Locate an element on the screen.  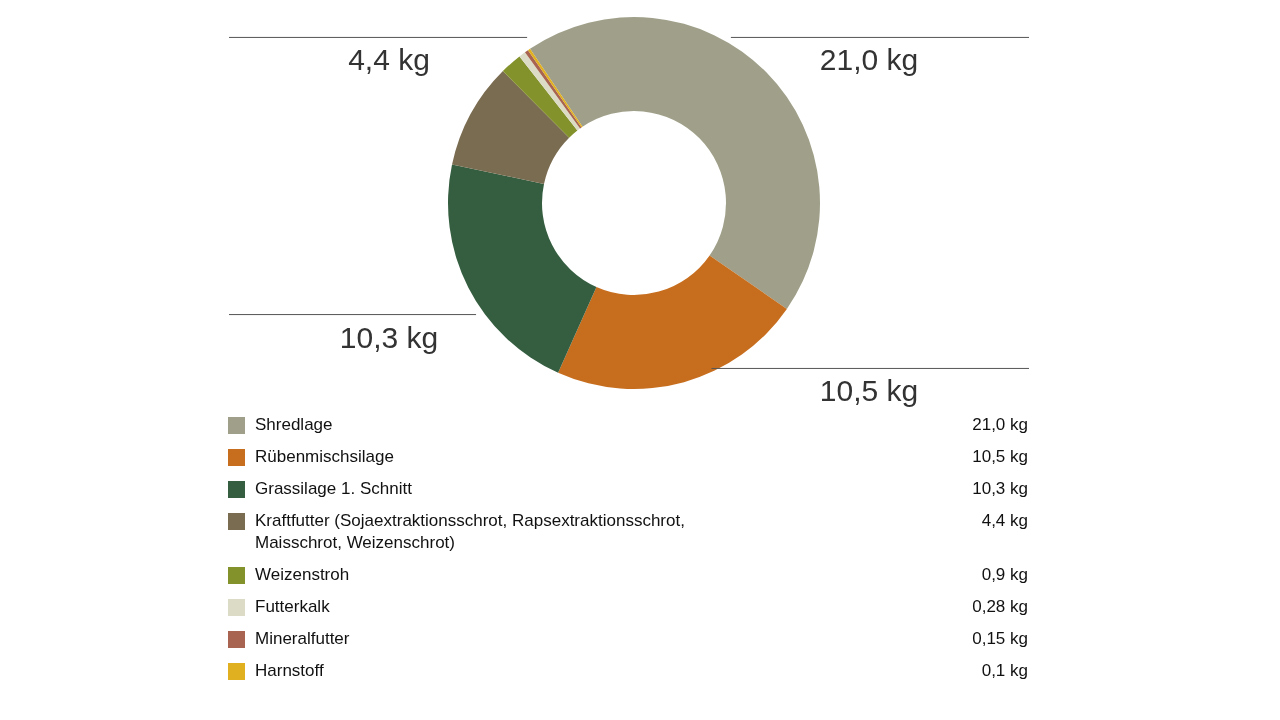
legend-label: Grassilage 1. Schnitt is located at coordinates (334, 489).